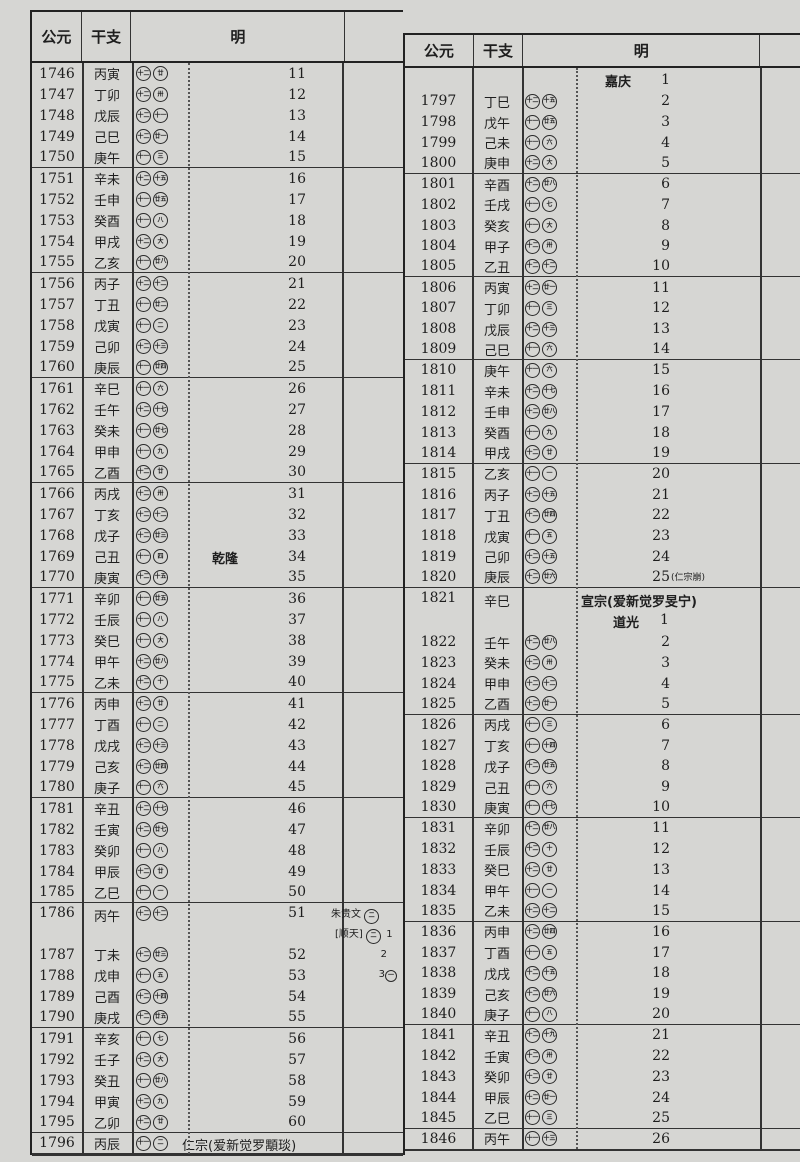 The height and width of the screenshot is (1162, 800). What do you see at coordinates (57, 157) in the screenshot?
I see `year-cell: 1750` at bounding box center [57, 157].